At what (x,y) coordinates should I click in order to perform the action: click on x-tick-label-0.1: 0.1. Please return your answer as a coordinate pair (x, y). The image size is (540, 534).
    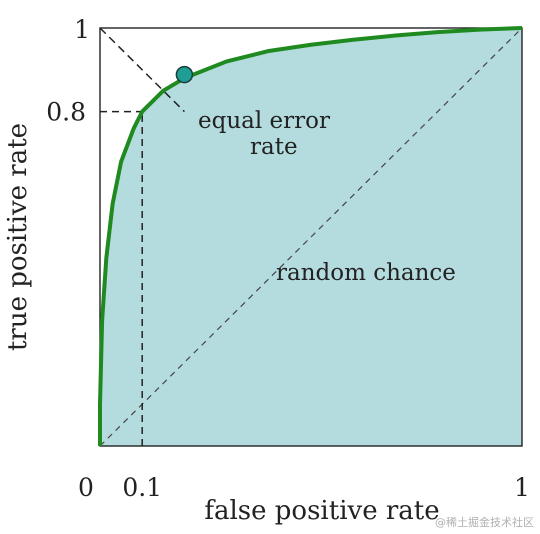
    Looking at the image, I should click on (142, 487).